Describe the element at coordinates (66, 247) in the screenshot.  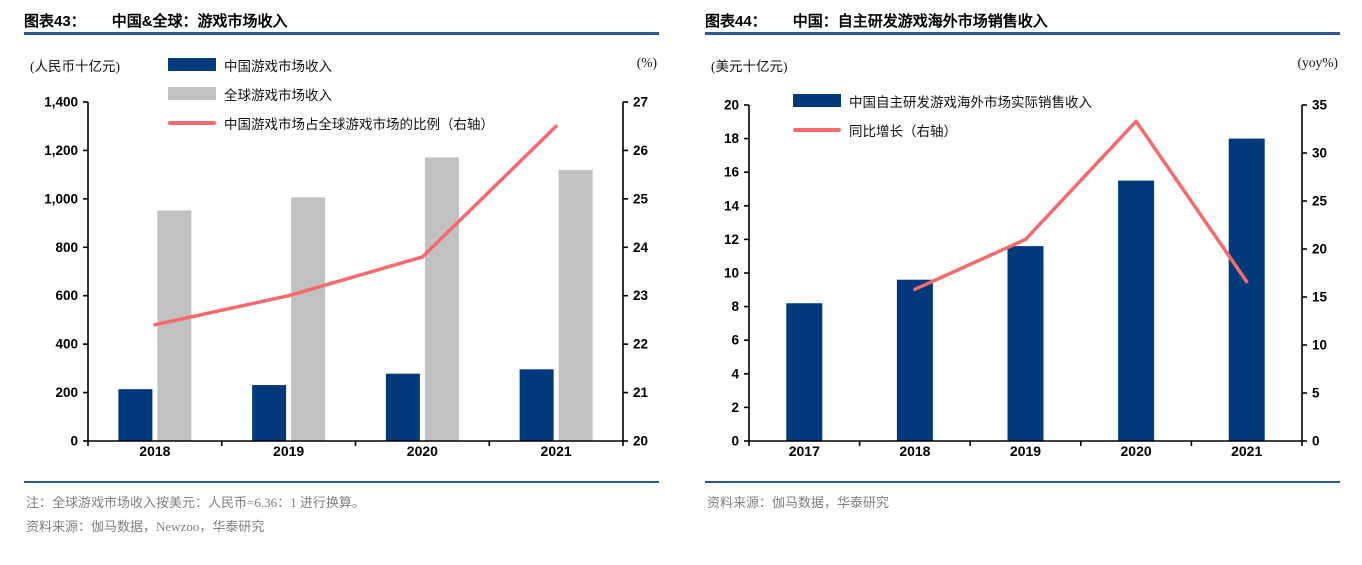
I see `left-tick-label: 800` at that location.